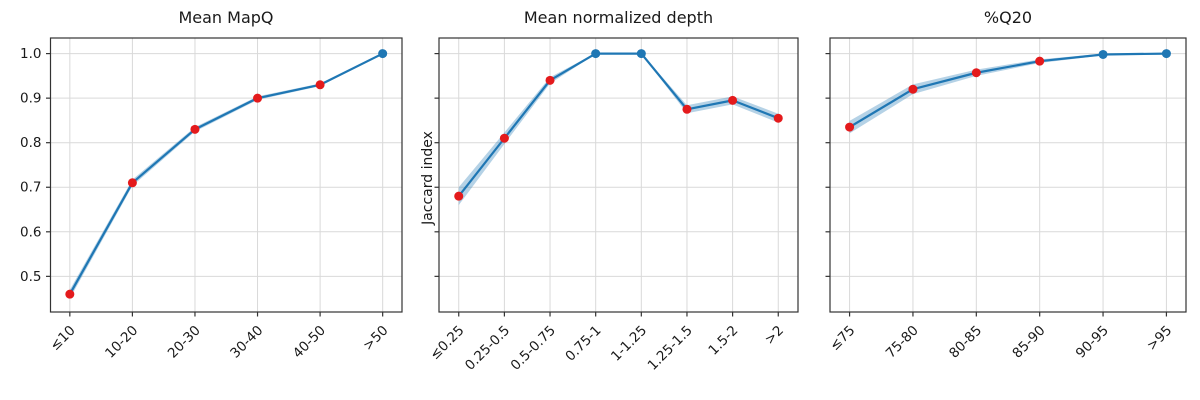 The image size is (1200, 400). What do you see at coordinates (487, 348) in the screenshot?
I see `x-tick-label: 0.25-0.5` at bounding box center [487, 348].